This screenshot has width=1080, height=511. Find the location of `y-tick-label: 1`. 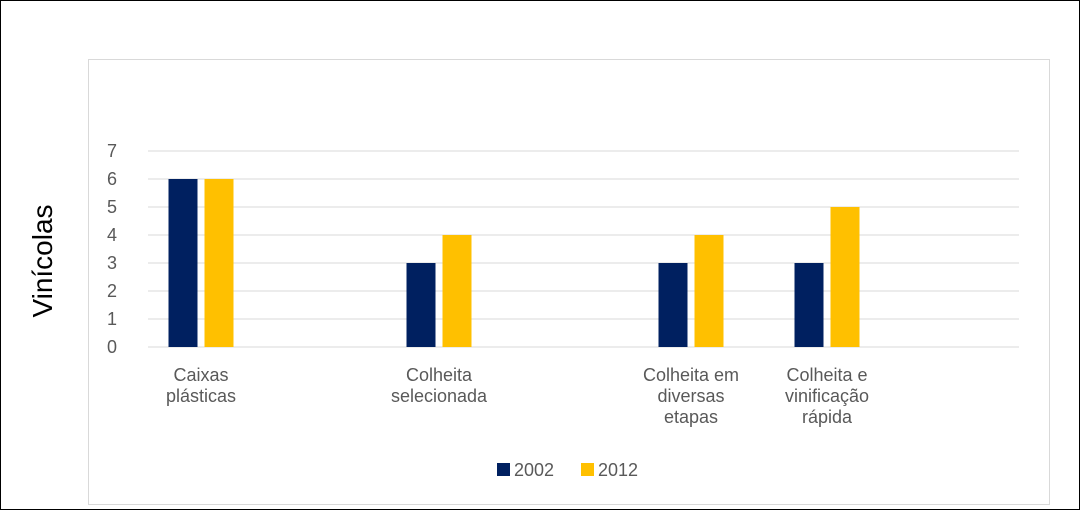

y-tick-label: 1 is located at coordinates (112, 319).